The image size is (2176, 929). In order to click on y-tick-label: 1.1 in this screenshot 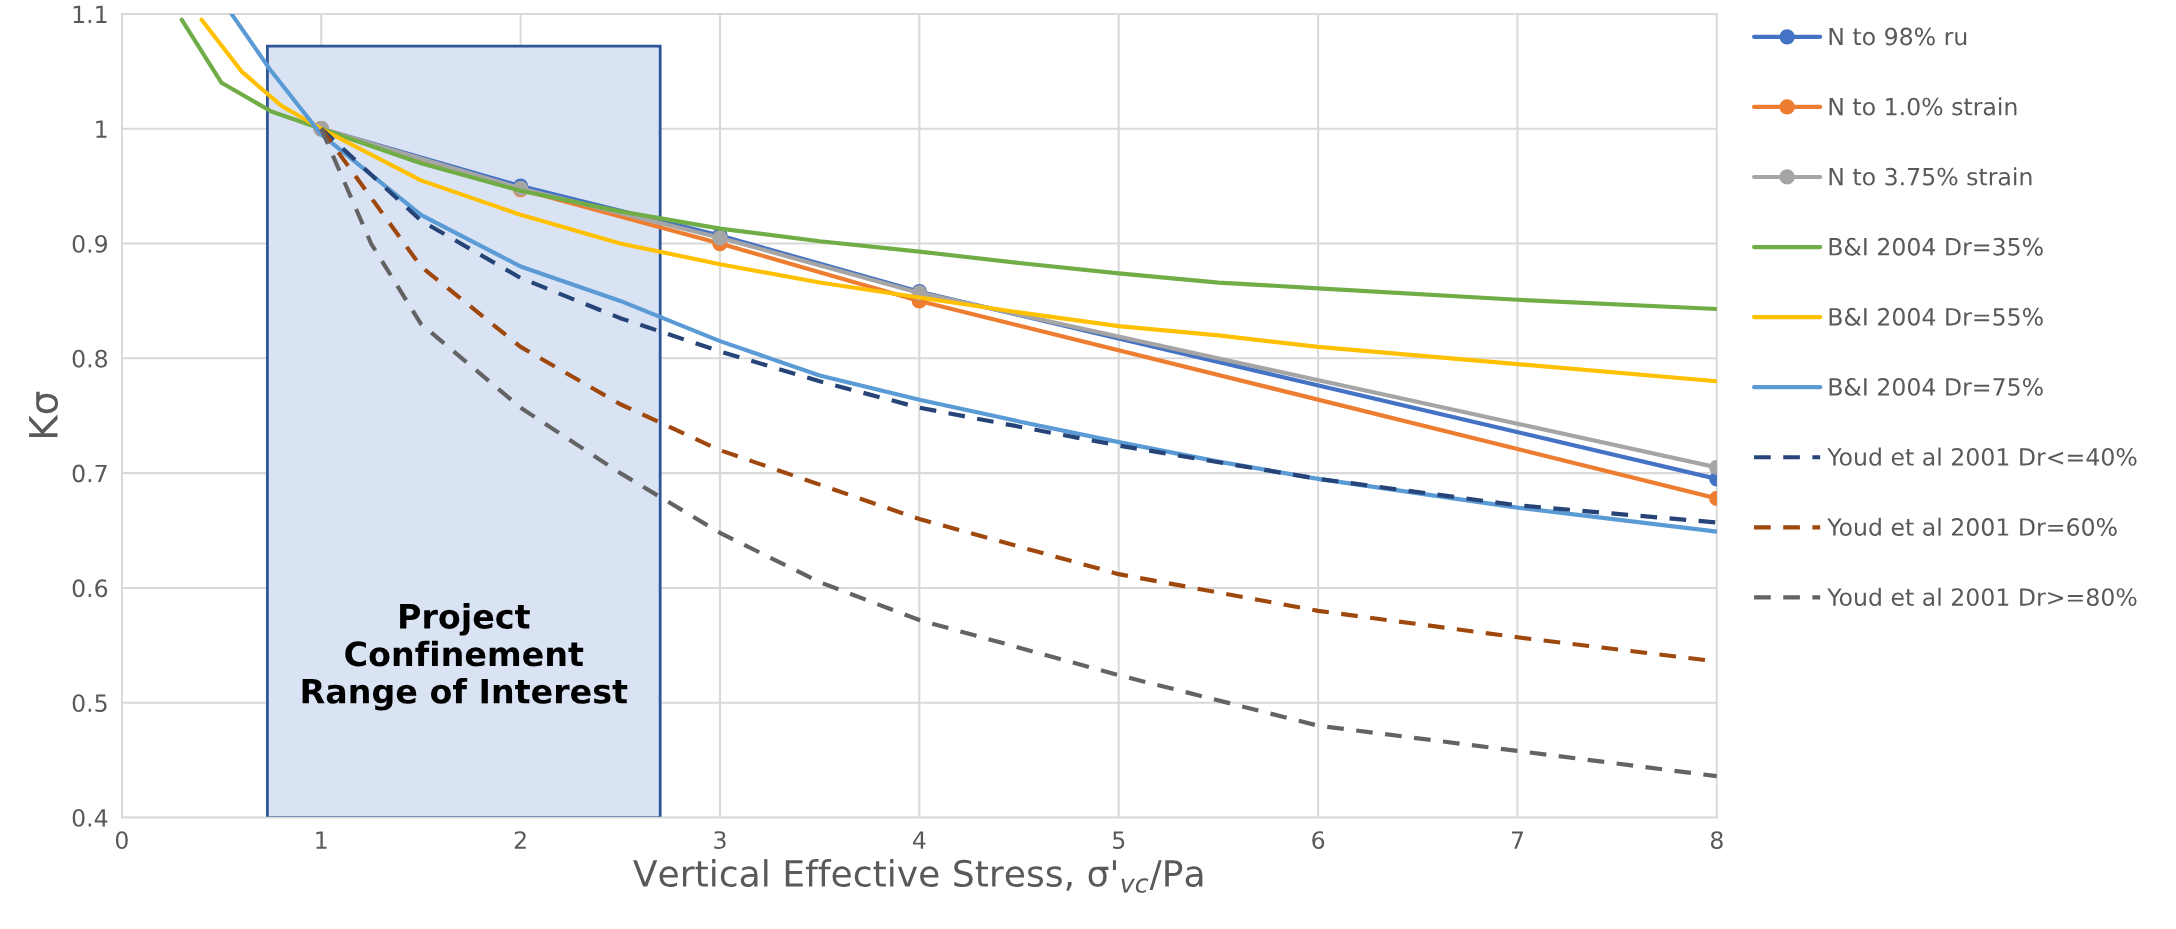, I will do `click(90, 14)`.